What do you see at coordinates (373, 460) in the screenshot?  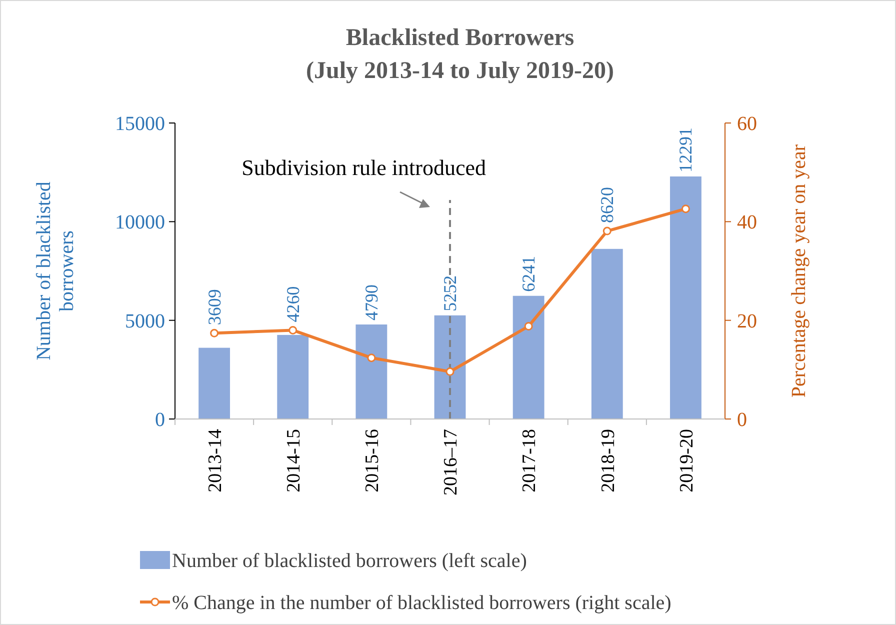 I see `x-tick-label: 2015-16` at bounding box center [373, 460].